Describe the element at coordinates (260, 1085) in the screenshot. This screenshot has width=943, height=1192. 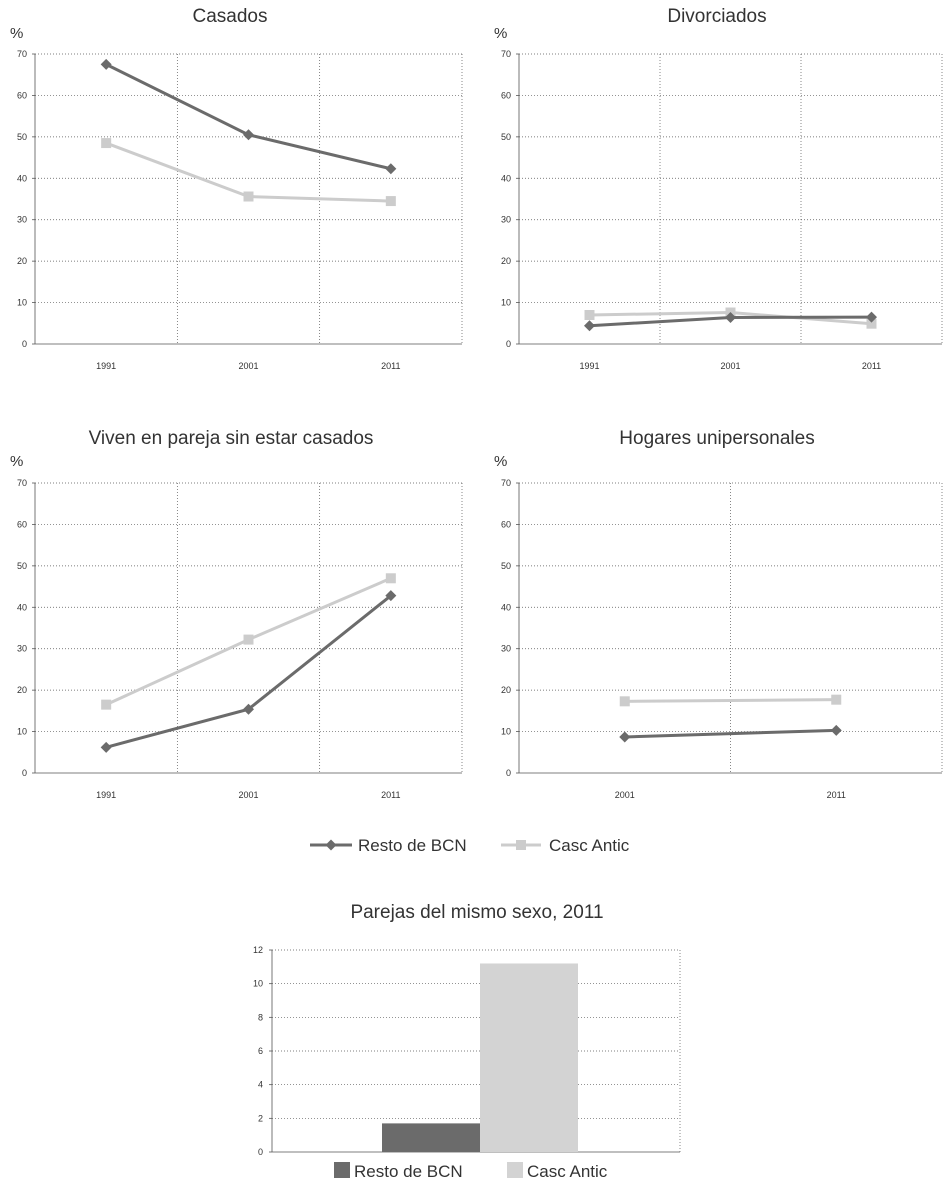
I see `y-tick-label: 4` at that location.